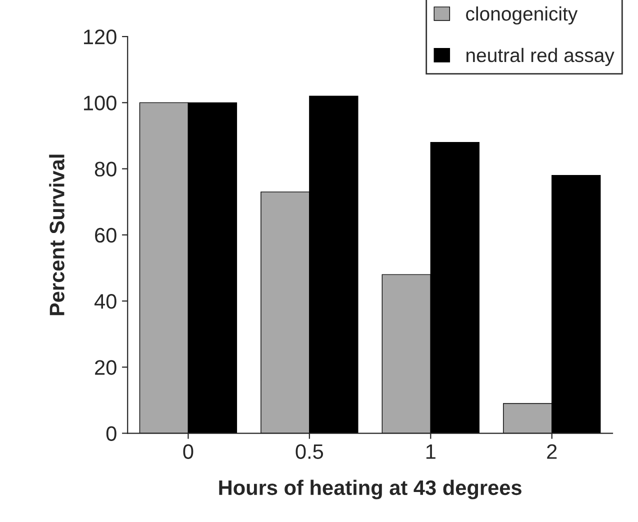 Image resolution: width=638 pixels, height=522 pixels. What do you see at coordinates (56, 235) in the screenshot?
I see `y-axis-title: Percent Survival` at bounding box center [56, 235].